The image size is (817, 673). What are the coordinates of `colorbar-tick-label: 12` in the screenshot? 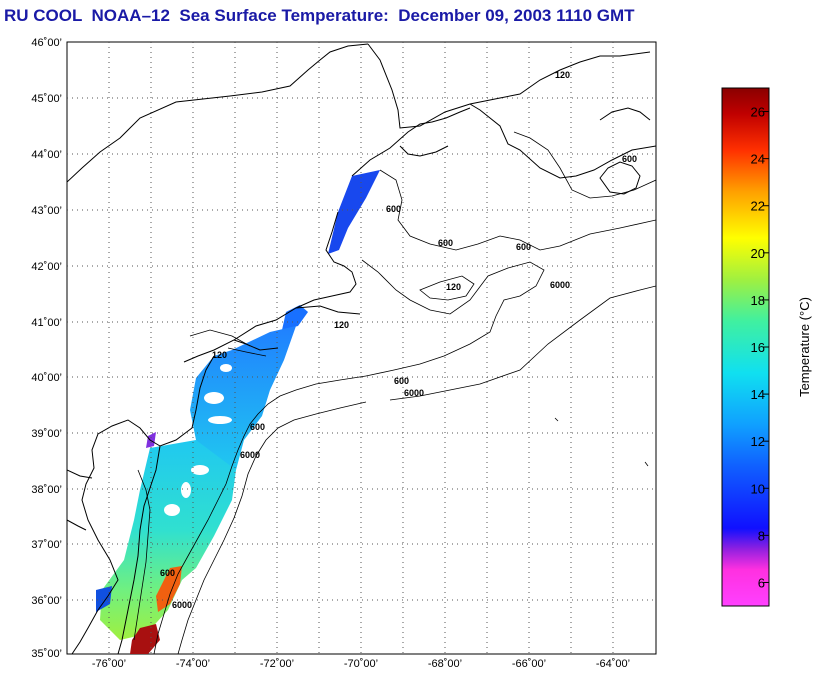 It's located at (758, 441).